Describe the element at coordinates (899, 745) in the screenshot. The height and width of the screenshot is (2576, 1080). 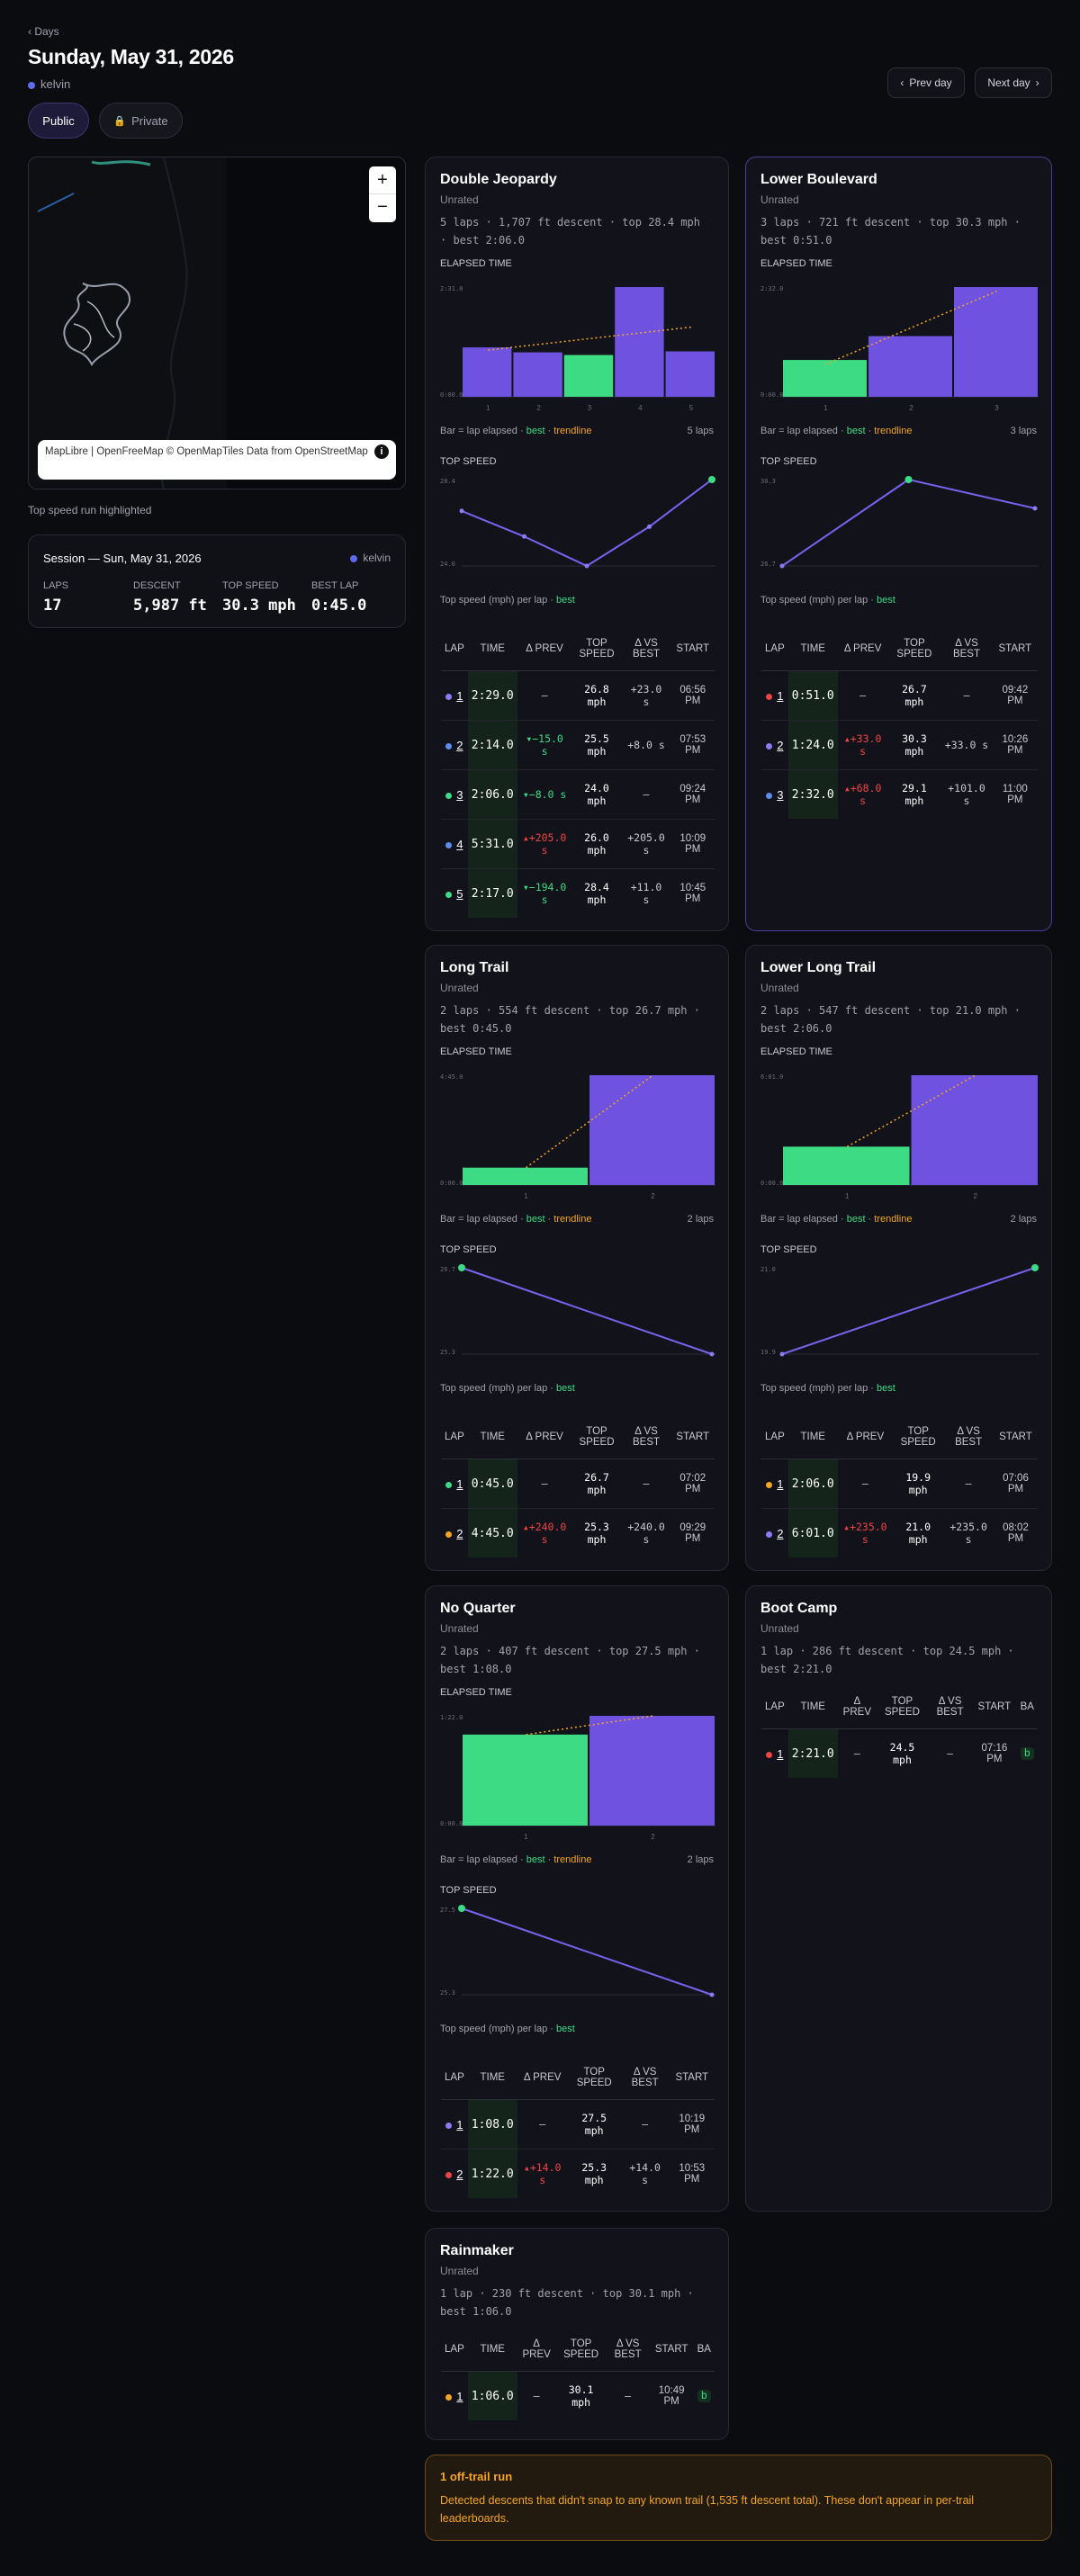
I see `table-row: 2 1:24.0 ▴+33.0 s 30.3 mph +33.0 s 10:26 PM` at that location.